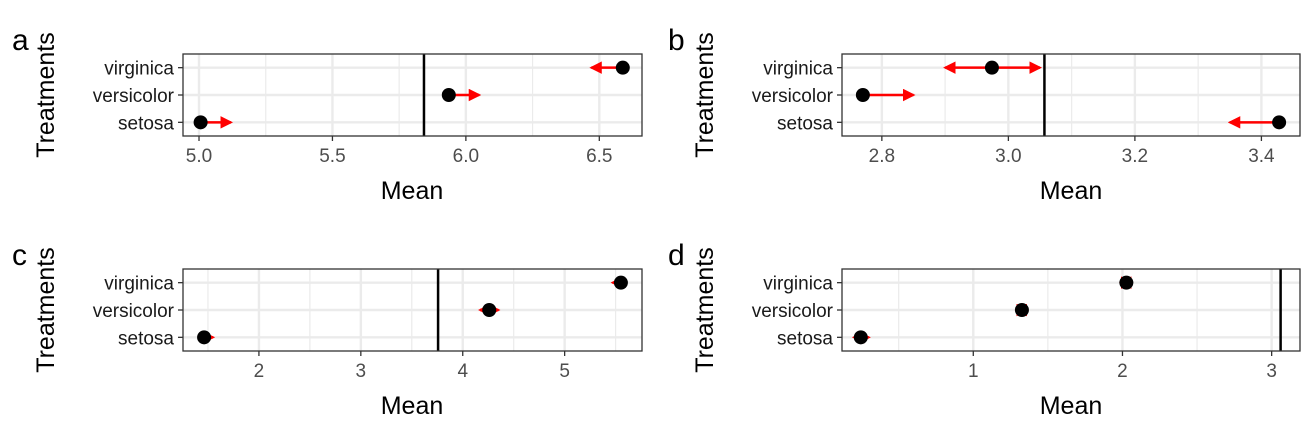 The width and height of the screenshot is (1314, 428). What do you see at coordinates (1261, 156) in the screenshot?
I see `x-tick-label: 3.4` at bounding box center [1261, 156].